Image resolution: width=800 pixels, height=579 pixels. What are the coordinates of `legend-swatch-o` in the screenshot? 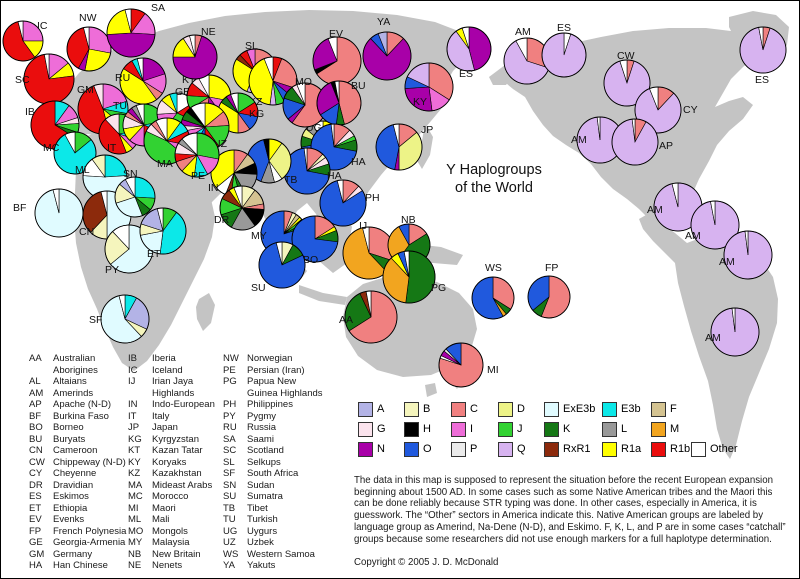 It's located at (411, 449).